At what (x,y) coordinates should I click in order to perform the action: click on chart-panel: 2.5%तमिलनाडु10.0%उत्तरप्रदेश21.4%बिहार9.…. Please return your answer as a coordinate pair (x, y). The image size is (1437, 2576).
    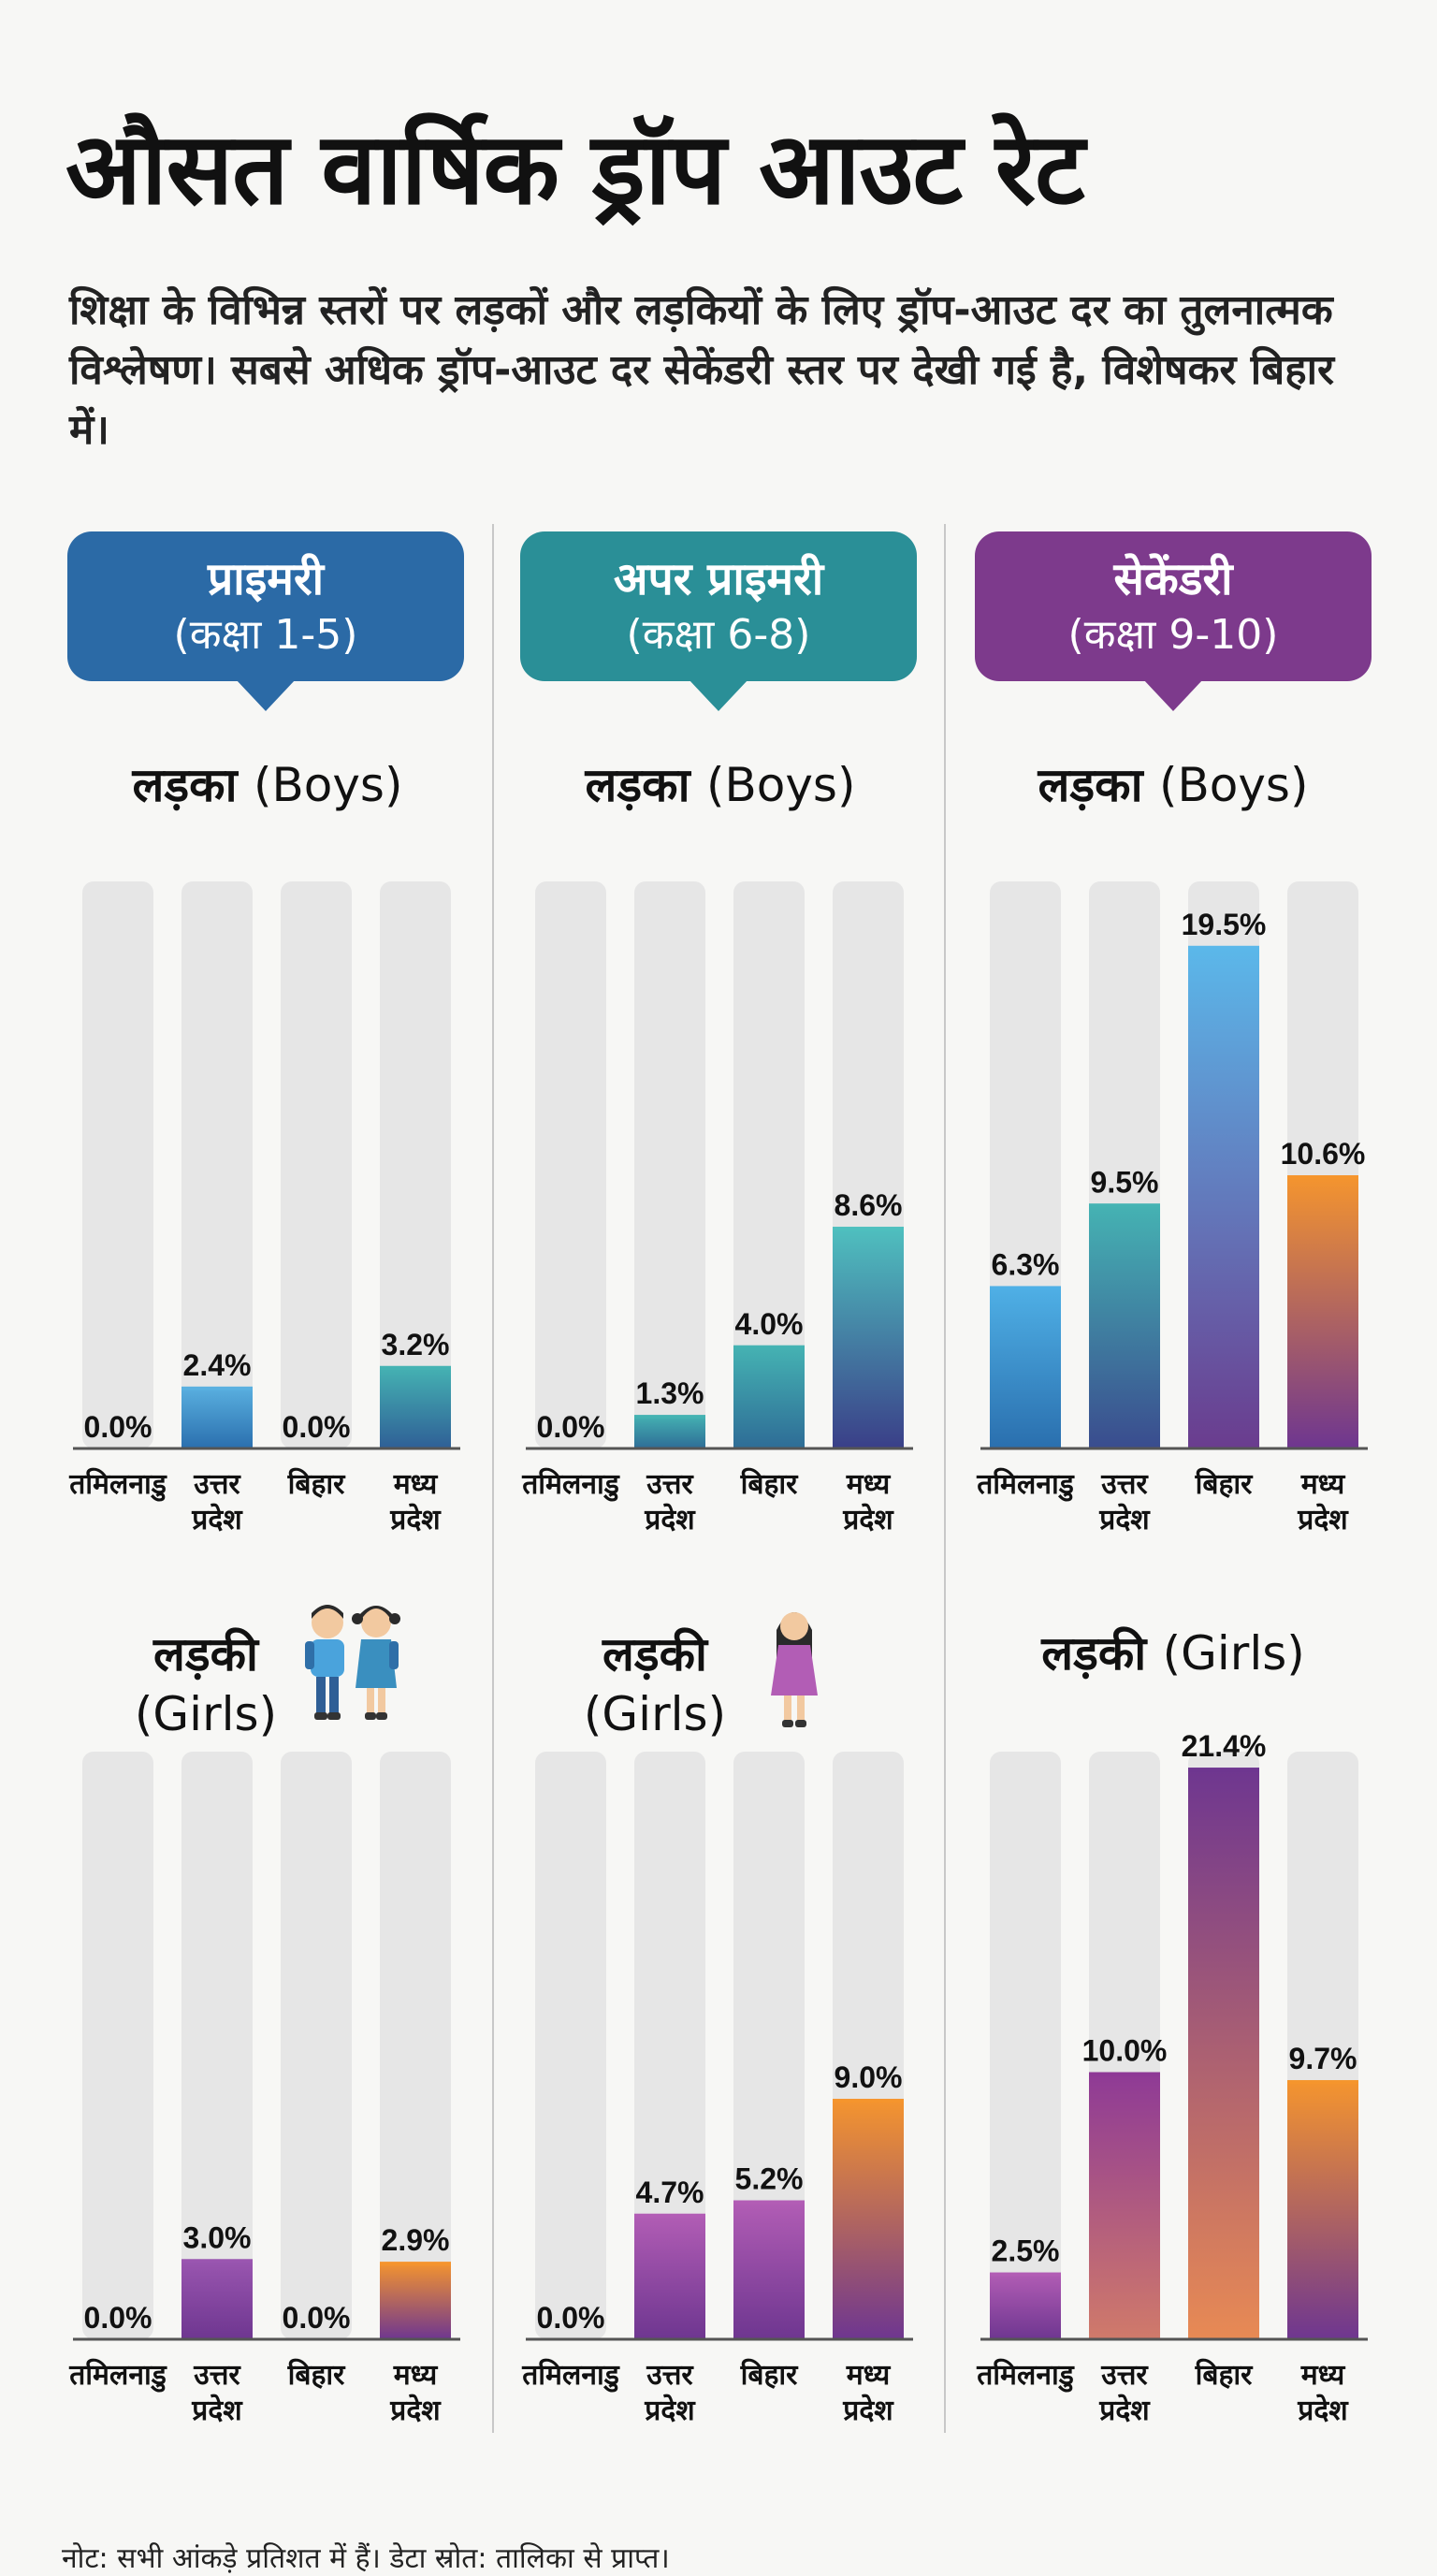
    Looking at the image, I should click on (1172, 2078).